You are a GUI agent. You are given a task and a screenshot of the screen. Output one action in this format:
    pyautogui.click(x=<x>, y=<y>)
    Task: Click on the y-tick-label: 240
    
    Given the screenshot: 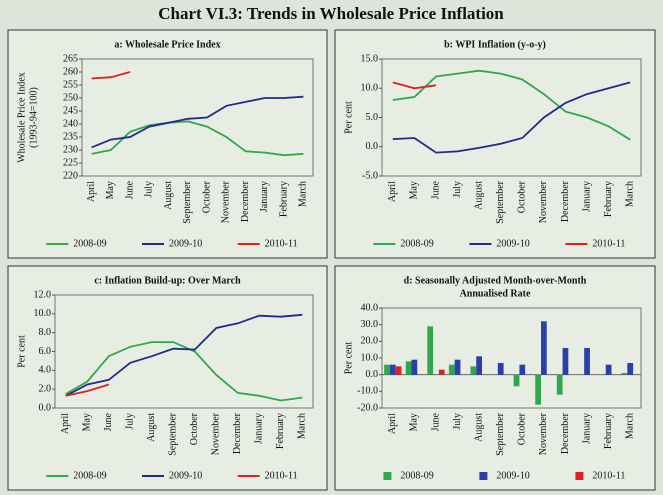 What is the action you would take?
    pyautogui.click(x=70, y=123)
    